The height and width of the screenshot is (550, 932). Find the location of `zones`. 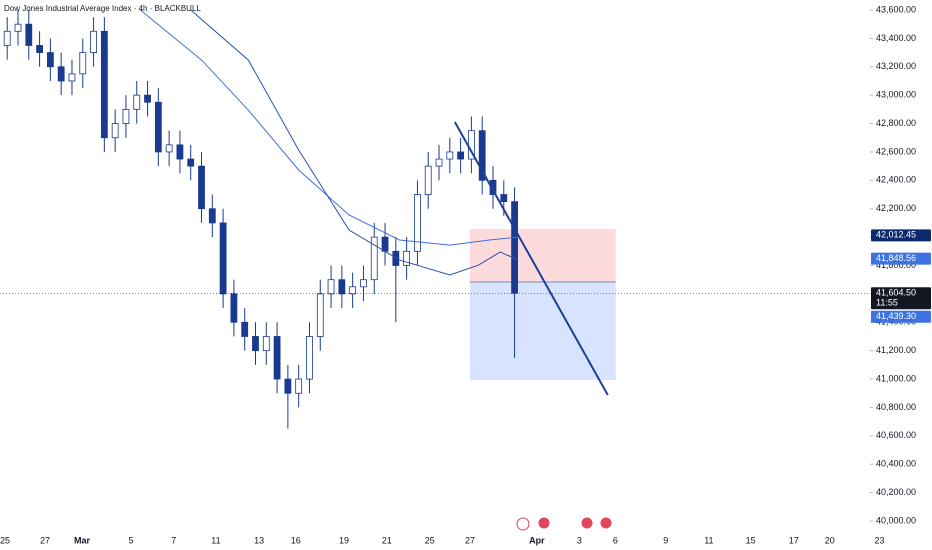

zones is located at coordinates (542, 305).